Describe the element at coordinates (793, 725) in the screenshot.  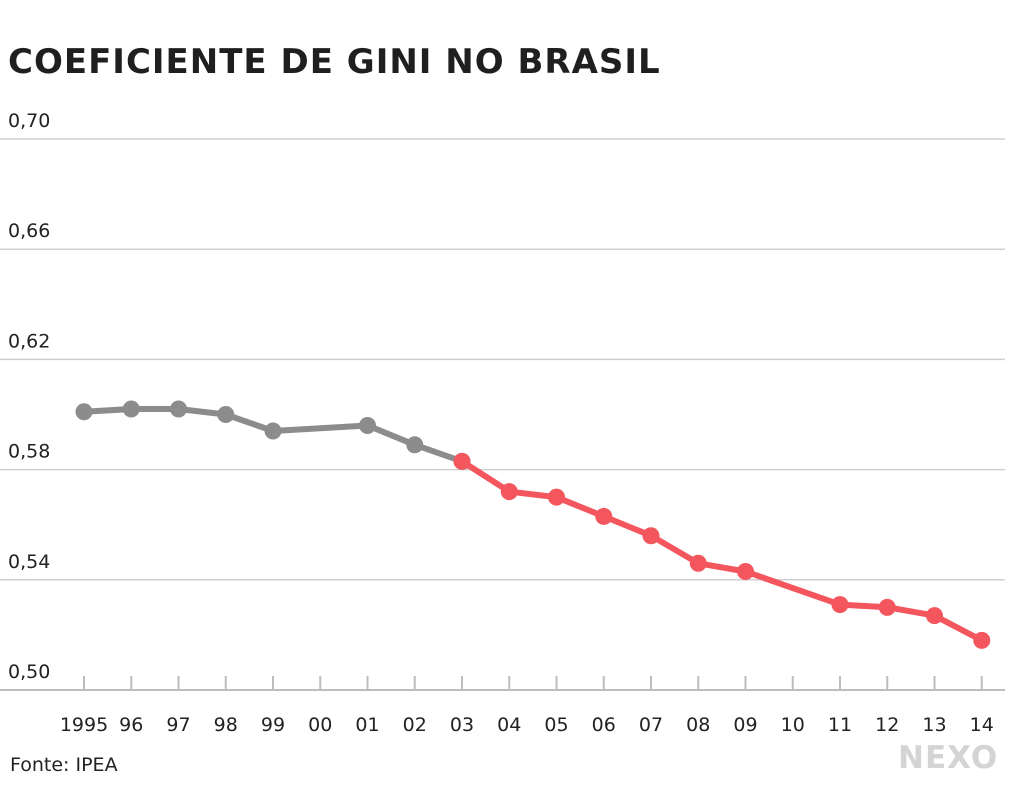
I see `x-tick-label: 10` at that location.